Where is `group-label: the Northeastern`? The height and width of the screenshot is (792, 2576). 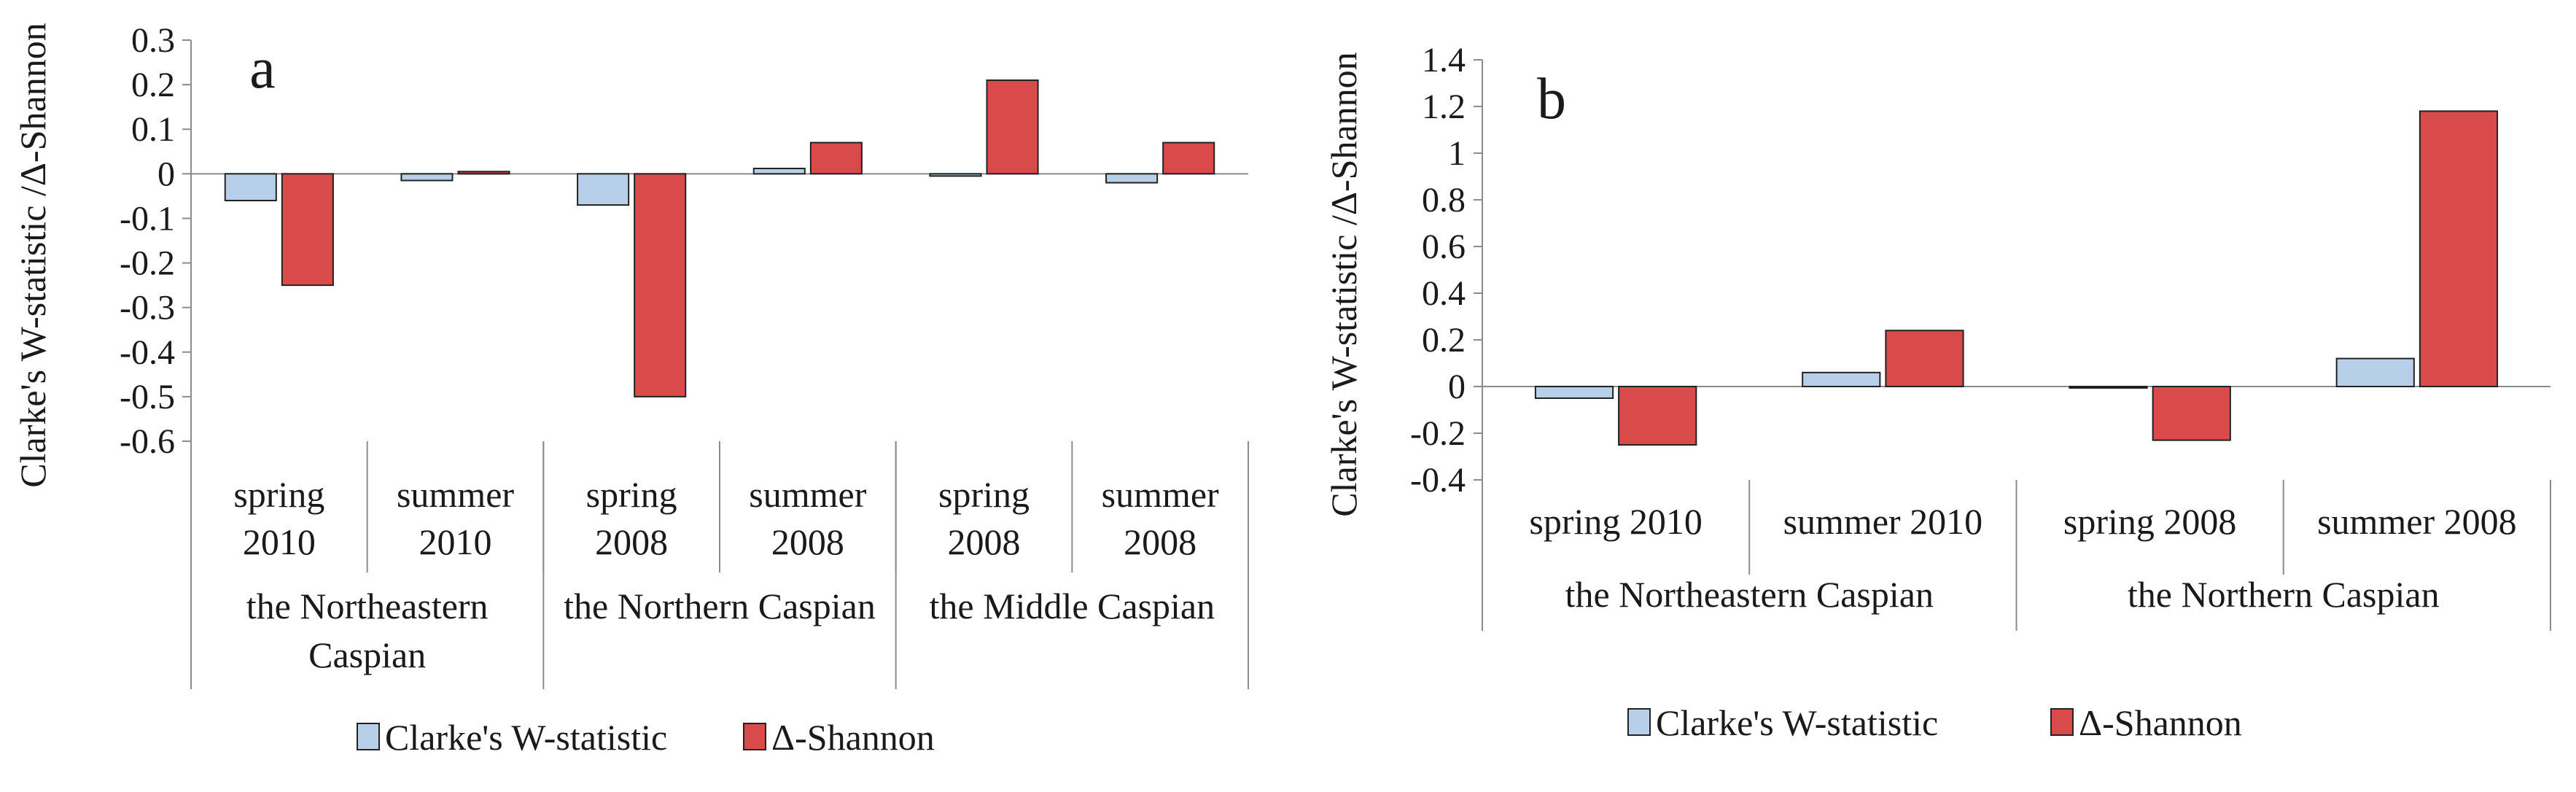
group-label: the Northeastern is located at coordinates (367, 606).